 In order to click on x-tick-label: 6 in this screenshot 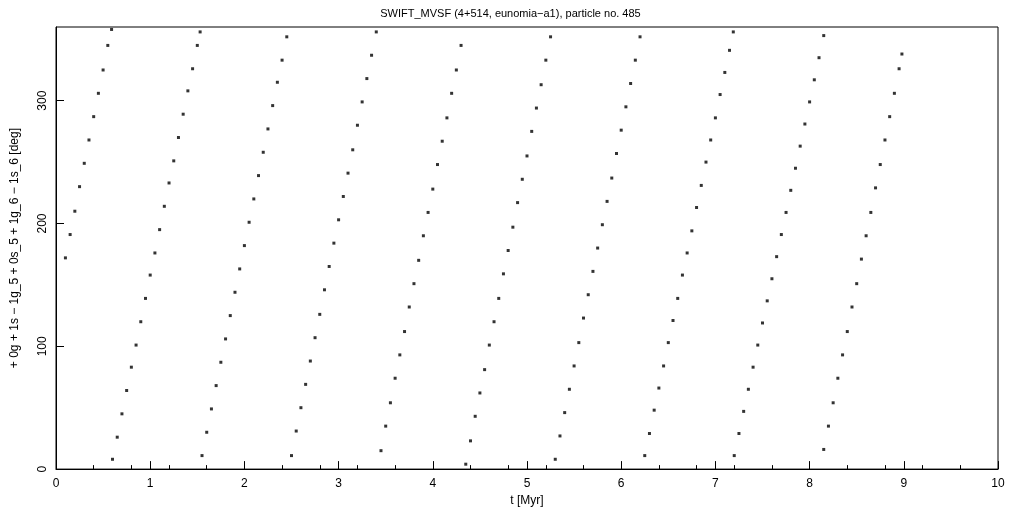, I will do `click(621, 483)`.